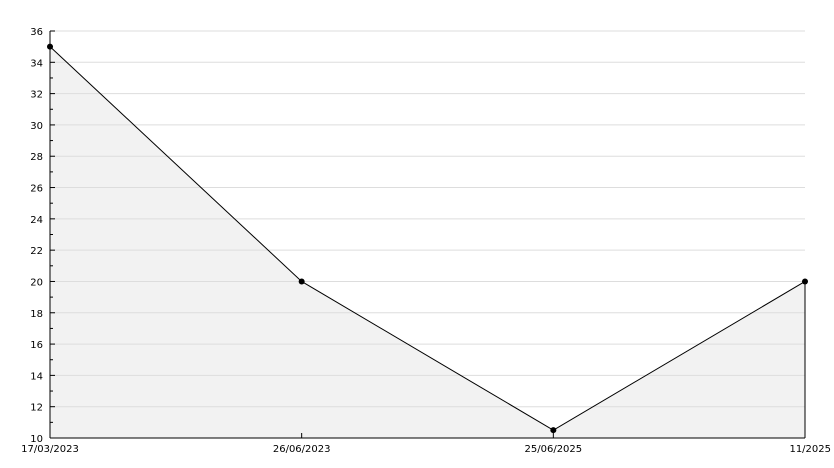 The height and width of the screenshot is (468, 834). What do you see at coordinates (36, 63) in the screenshot?
I see `y-tick-label: 34` at bounding box center [36, 63].